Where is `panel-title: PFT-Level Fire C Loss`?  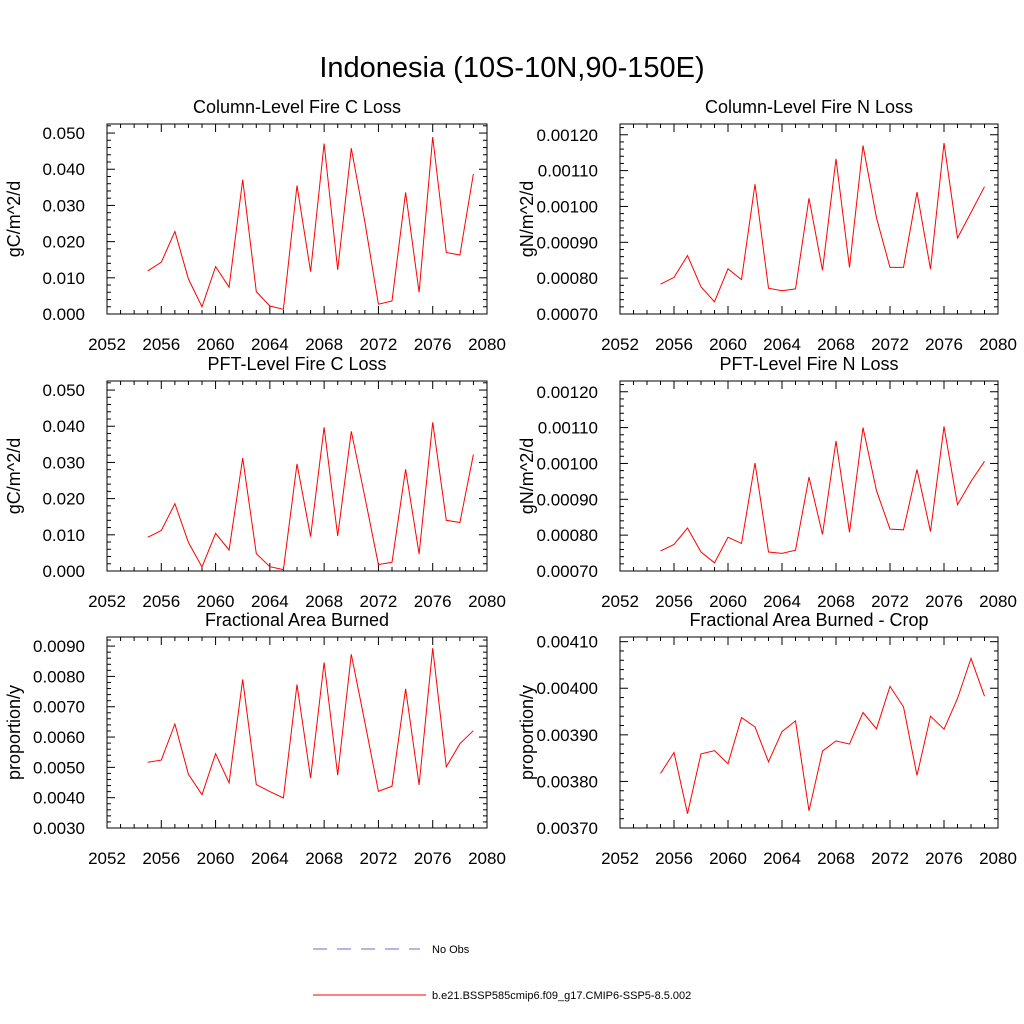
panel-title: PFT-Level Fire C Loss is located at coordinates (296, 364).